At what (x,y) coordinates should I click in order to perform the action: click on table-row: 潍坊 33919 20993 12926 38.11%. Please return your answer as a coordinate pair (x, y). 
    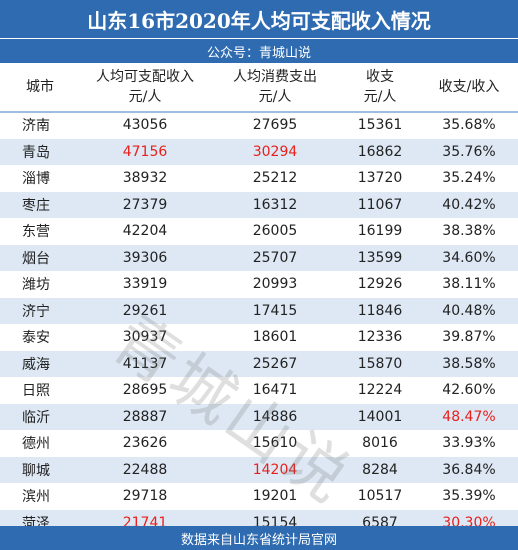
    Looking at the image, I should click on (259, 284).